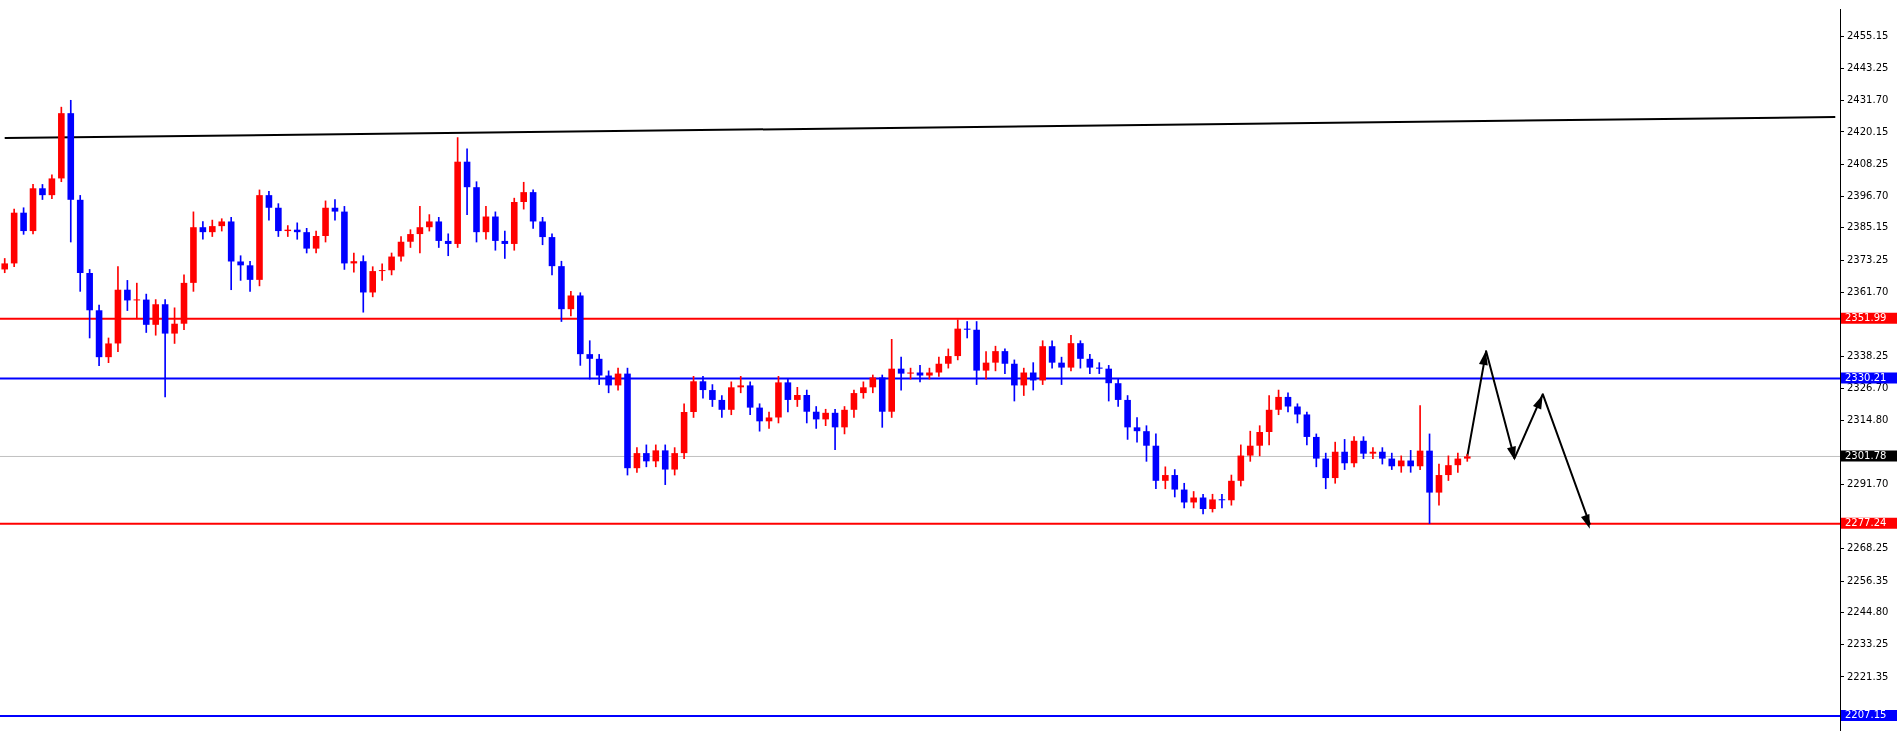 The image size is (1899, 739). What do you see at coordinates (1868, 643) in the screenshot?
I see `y-tick-label: 2233.25` at bounding box center [1868, 643].